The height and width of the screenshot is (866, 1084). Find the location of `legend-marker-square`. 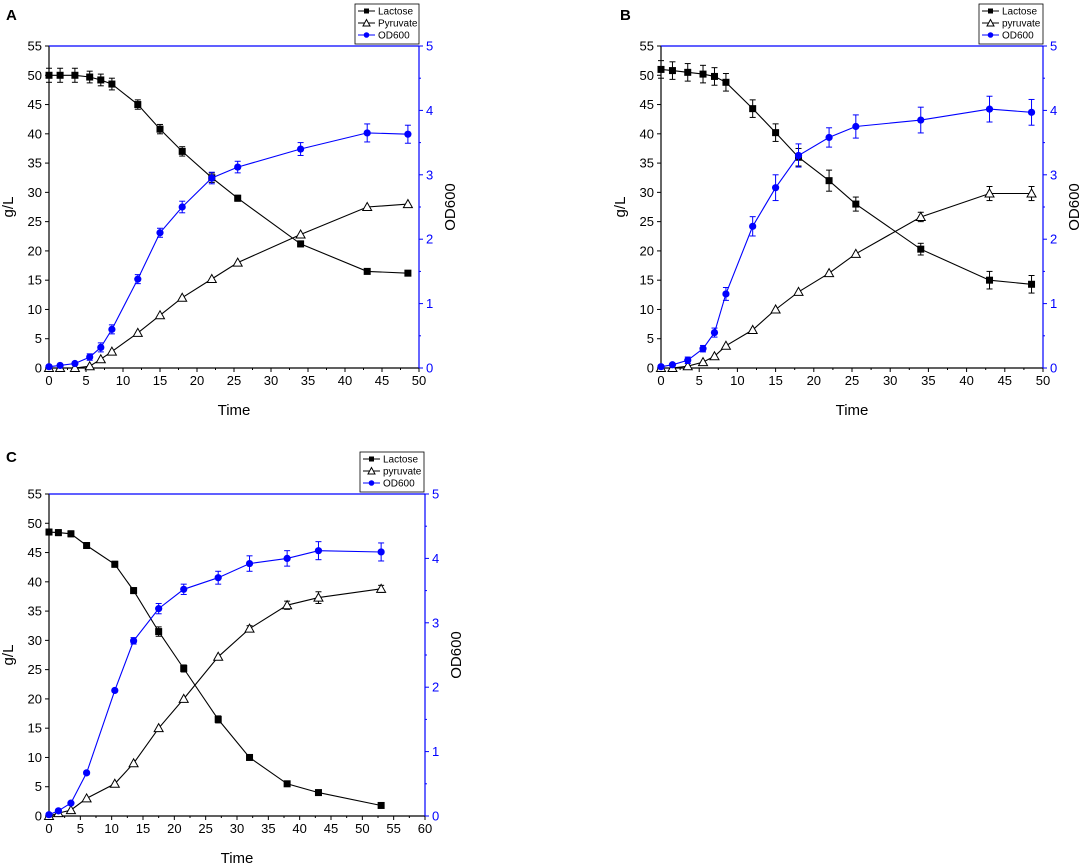

legend-marker-square is located at coordinates (366, 11).